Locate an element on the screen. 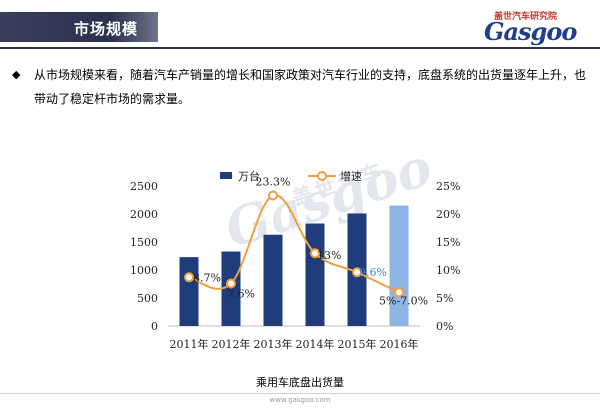 This screenshot has height=408, width=600. x-tick-label: 2011年 is located at coordinates (189, 344).